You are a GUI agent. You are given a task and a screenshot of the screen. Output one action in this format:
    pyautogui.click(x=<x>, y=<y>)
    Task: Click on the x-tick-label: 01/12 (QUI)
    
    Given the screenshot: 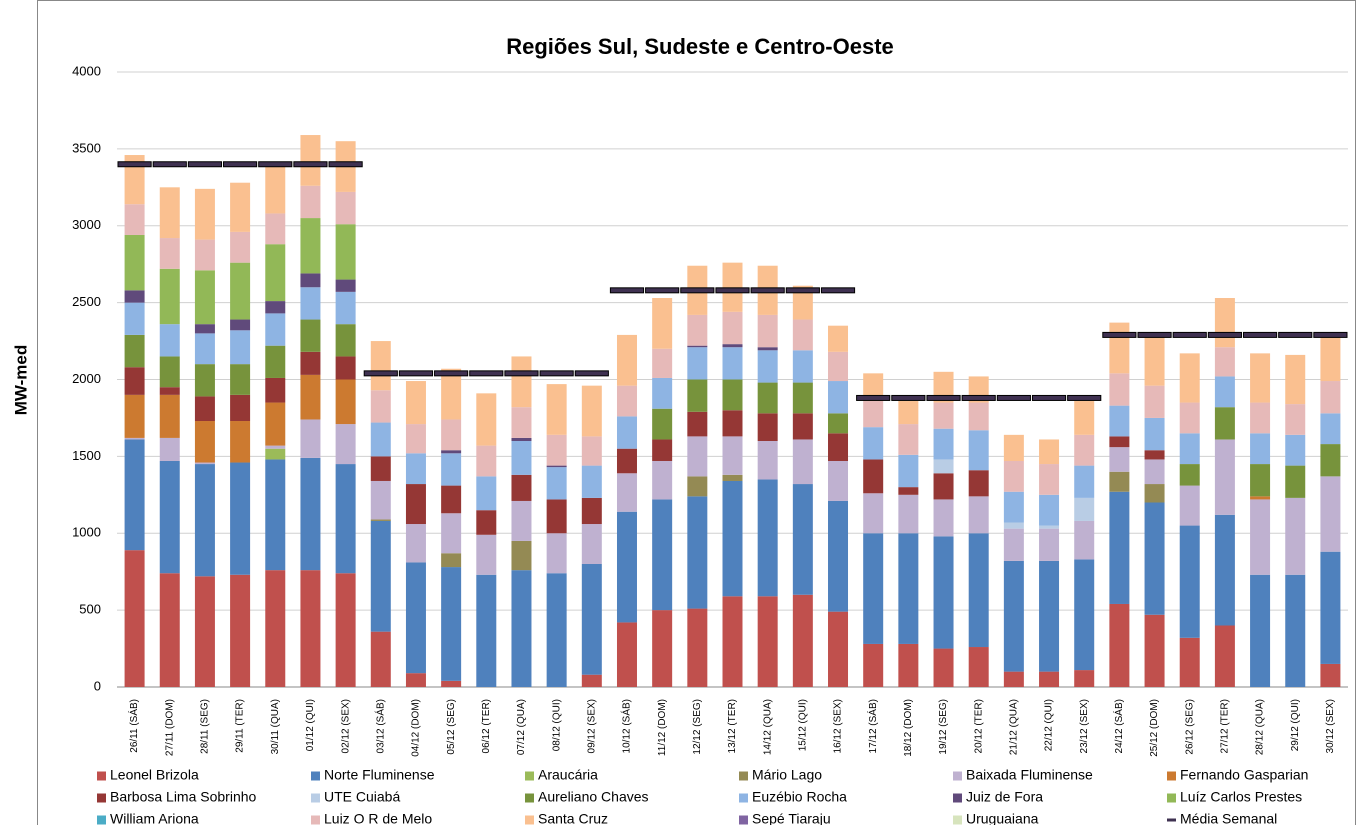 What is the action you would take?
    pyautogui.click(x=310, y=725)
    